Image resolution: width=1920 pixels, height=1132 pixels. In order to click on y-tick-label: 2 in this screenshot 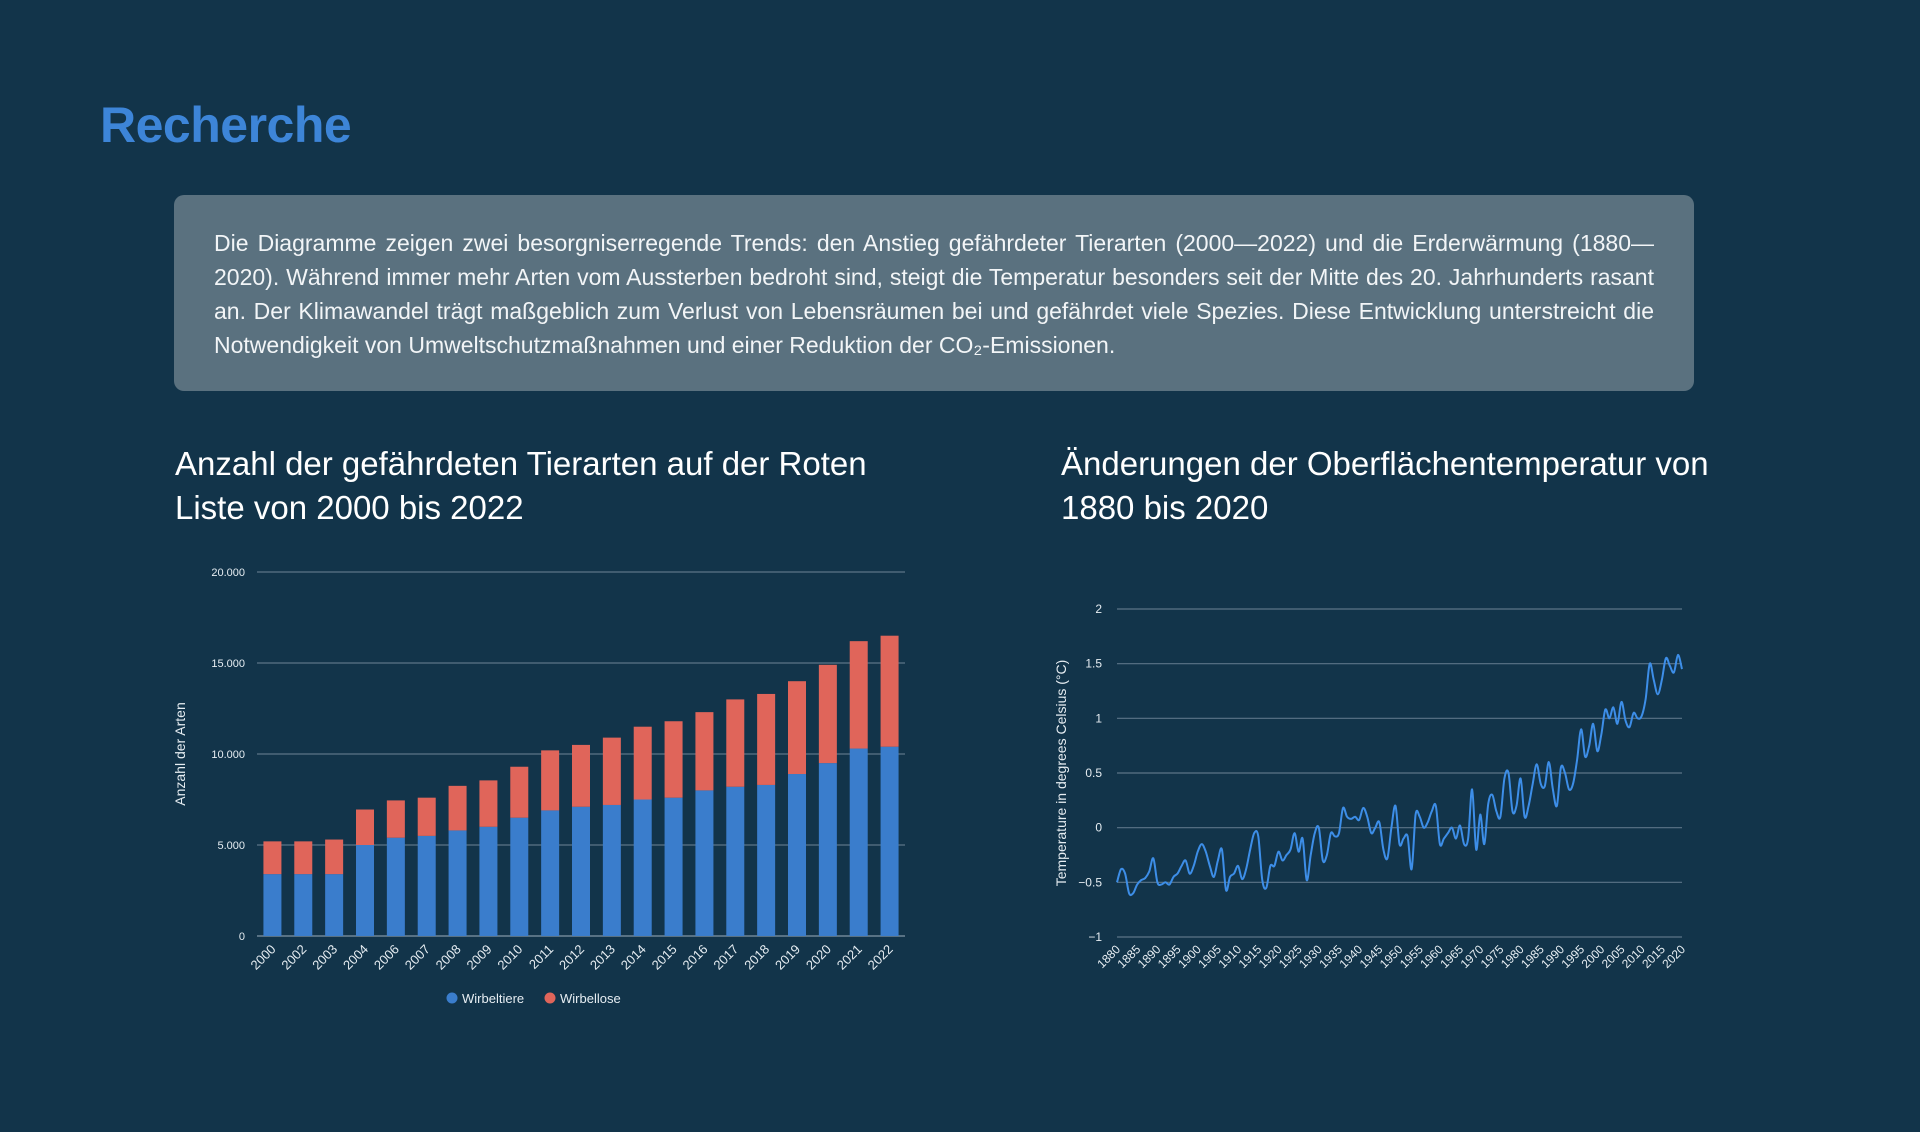, I will do `click(1098, 609)`.